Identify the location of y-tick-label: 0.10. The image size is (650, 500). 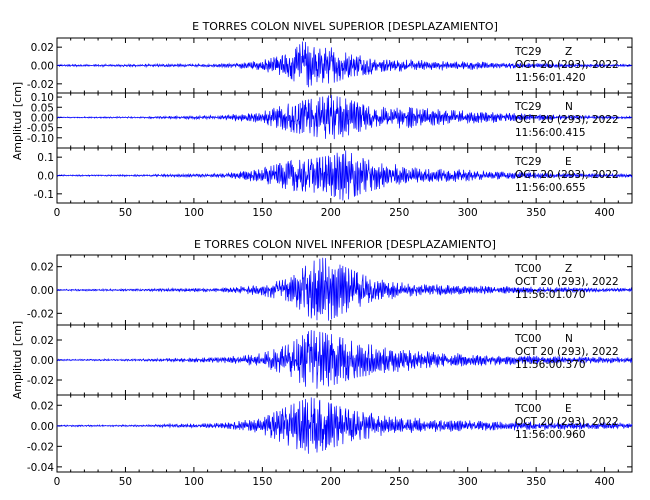
(42, 98).